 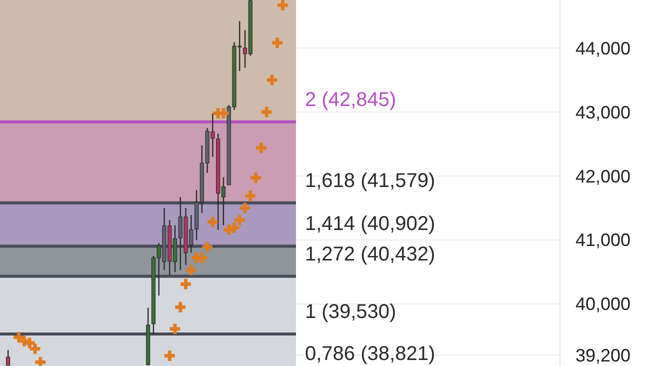 I want to click on ref-line-label: 1,272 (40,432), so click(x=370, y=254).